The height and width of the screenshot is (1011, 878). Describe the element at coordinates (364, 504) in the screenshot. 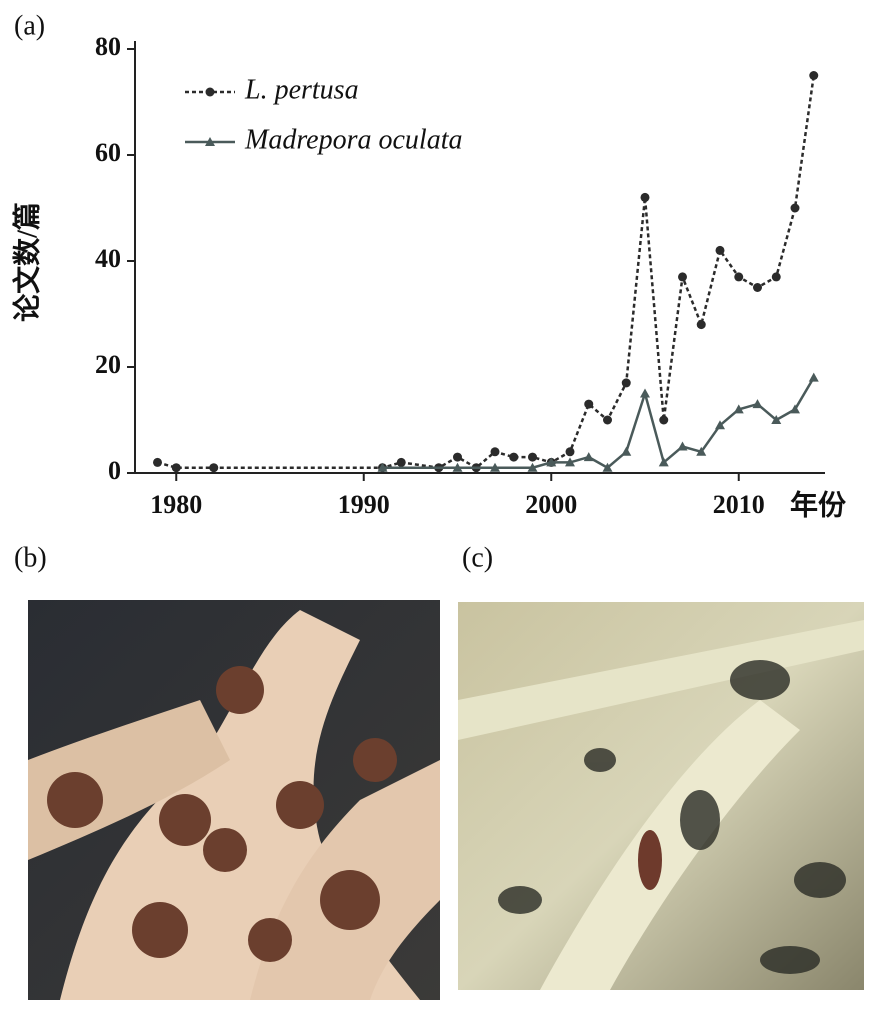

I see `x-tick-label: 1990` at that location.